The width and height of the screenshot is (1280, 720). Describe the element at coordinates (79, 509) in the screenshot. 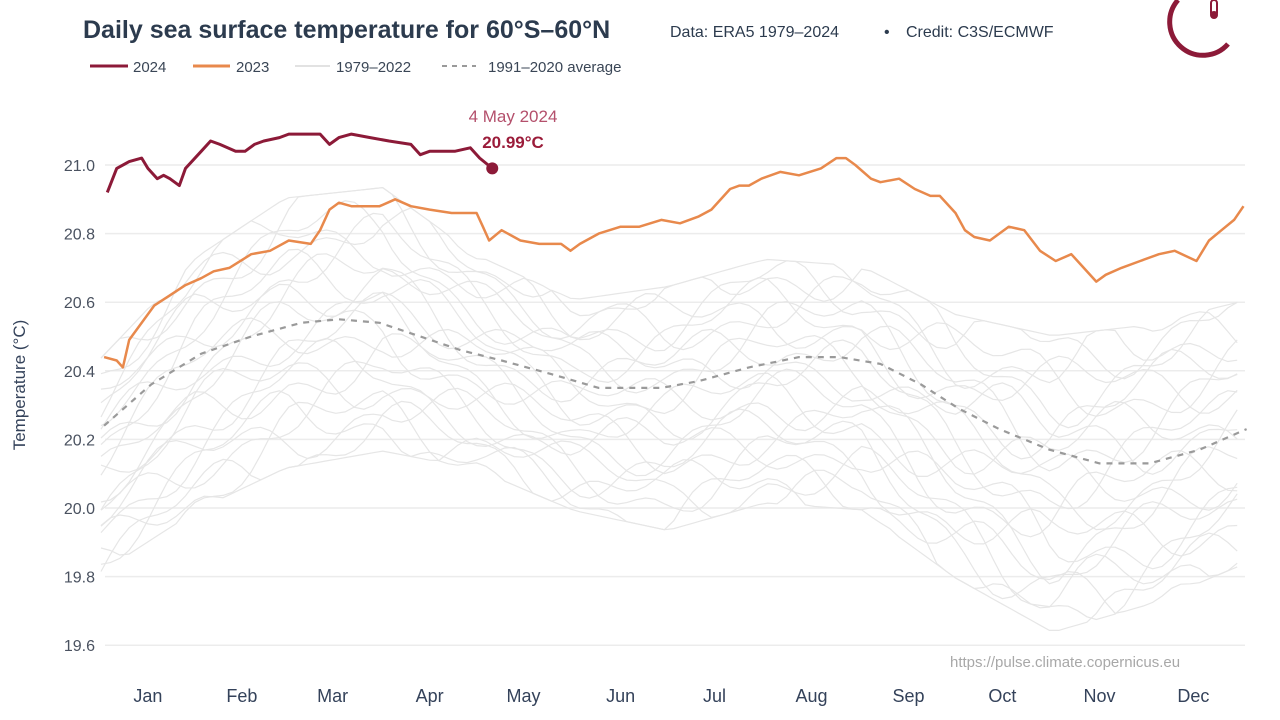

I see `y-tick-label: 20.0` at that location.